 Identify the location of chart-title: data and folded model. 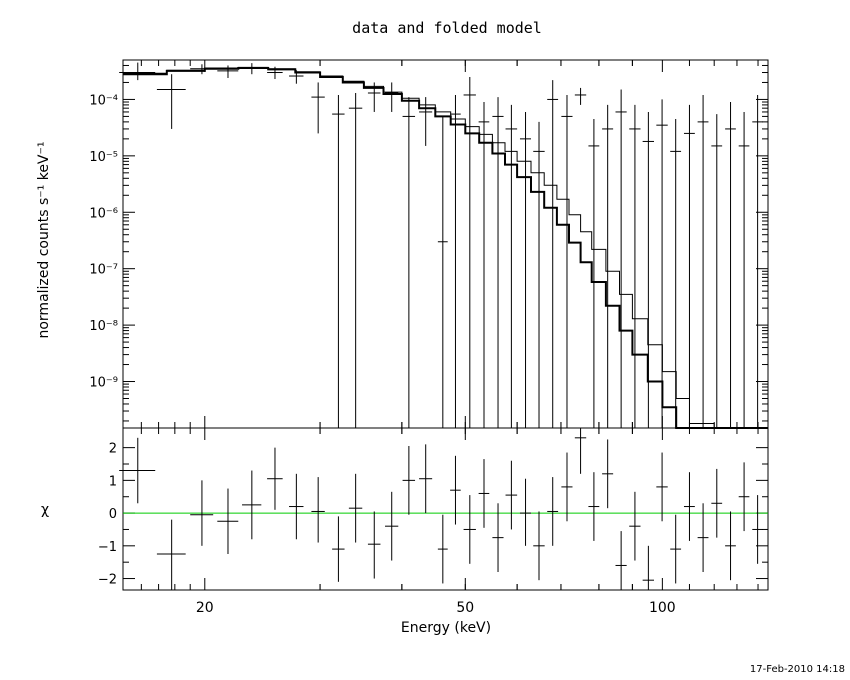
(447, 28).